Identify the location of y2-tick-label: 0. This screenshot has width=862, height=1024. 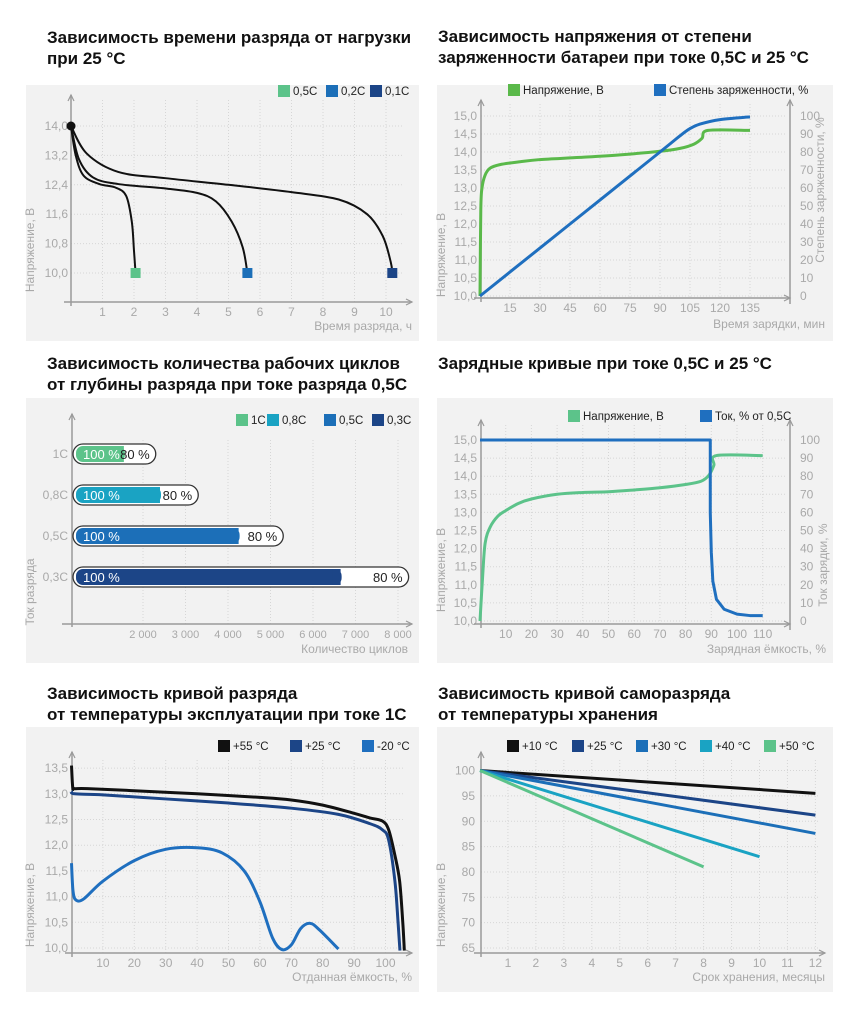
(803, 296).